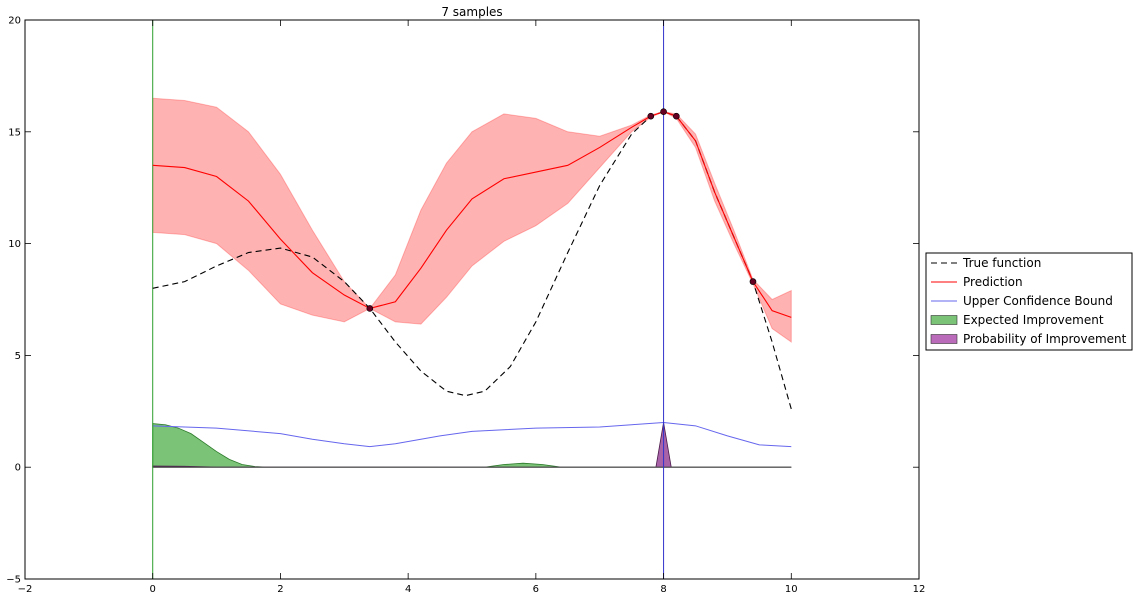 The height and width of the screenshot is (601, 1139). What do you see at coordinates (25, 589) in the screenshot?
I see `x-tick-label: −2` at bounding box center [25, 589].